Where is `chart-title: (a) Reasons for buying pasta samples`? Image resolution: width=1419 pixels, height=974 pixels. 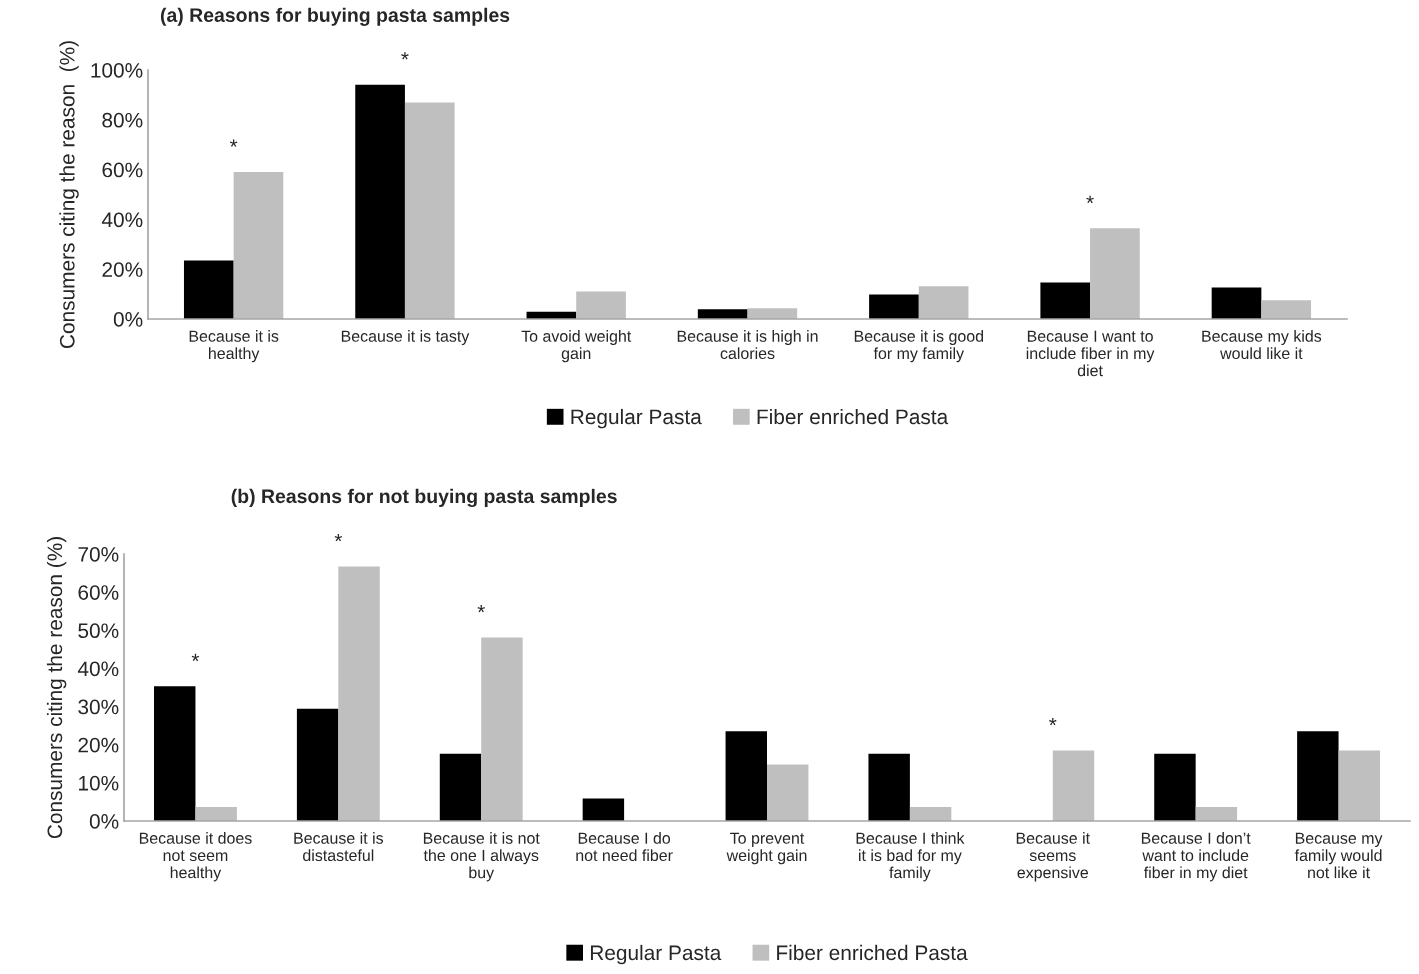 chart-title: (a) Reasons for buying pasta samples is located at coordinates (335, 16).